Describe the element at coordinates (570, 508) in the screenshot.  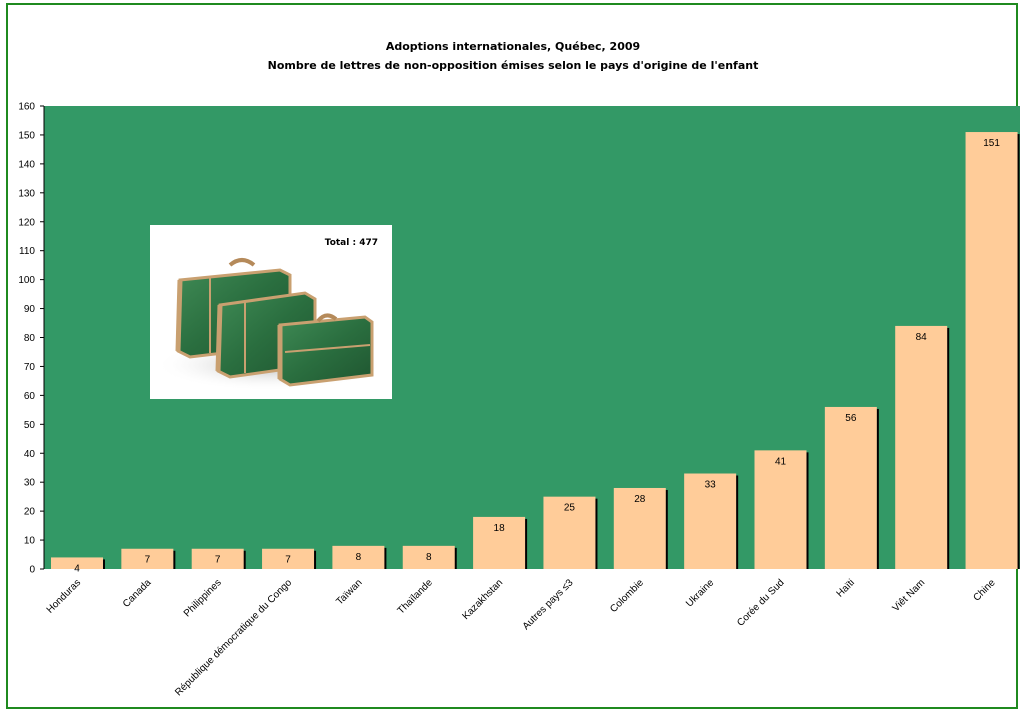
I see `bar-value-label: 25` at that location.